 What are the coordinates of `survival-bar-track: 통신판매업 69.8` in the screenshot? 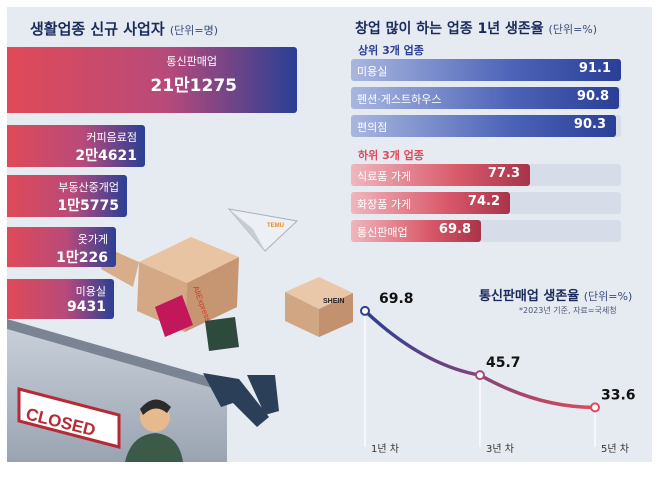 It's located at (486, 231).